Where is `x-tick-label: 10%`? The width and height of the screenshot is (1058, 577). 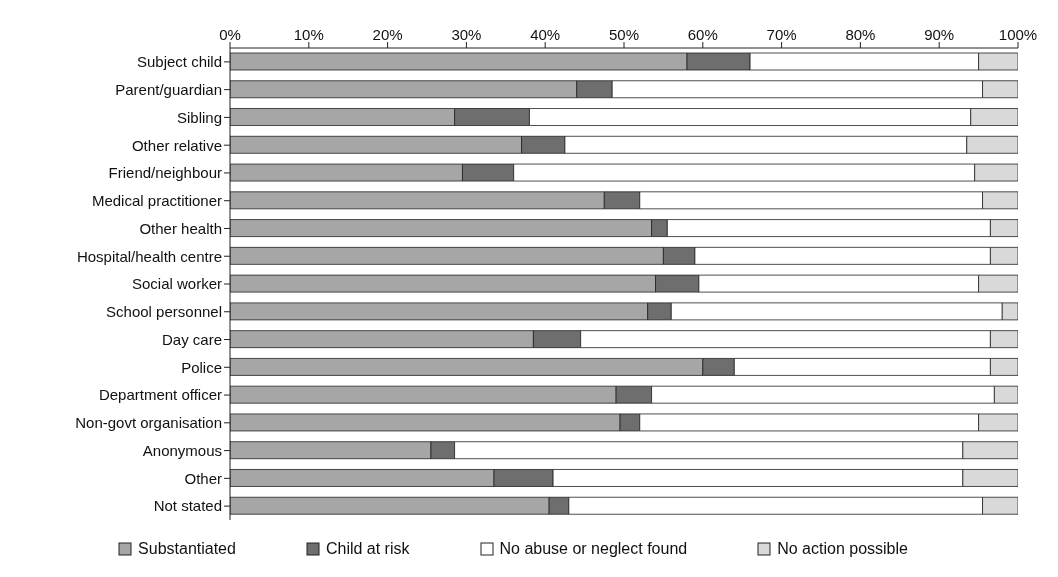 x-tick-label: 10% is located at coordinates (308, 34).